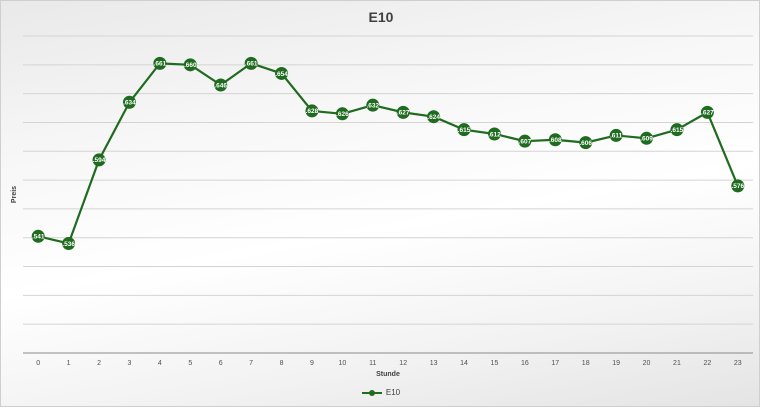 The width and height of the screenshot is (760, 408). I want to click on data-label-15: .612, so click(494, 134).